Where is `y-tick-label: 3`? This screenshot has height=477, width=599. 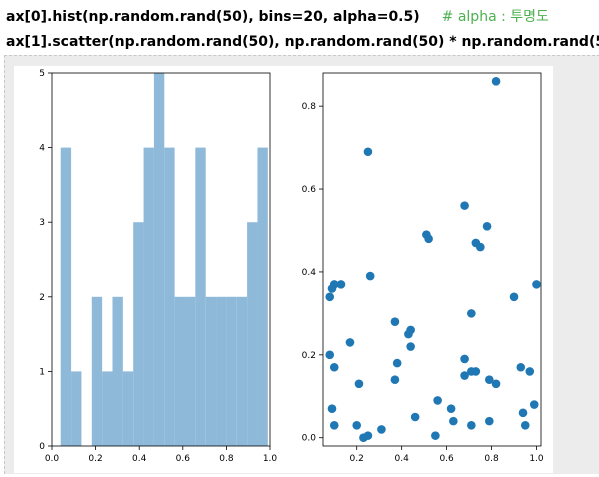 y-tick-label: 3 is located at coordinates (42, 223).